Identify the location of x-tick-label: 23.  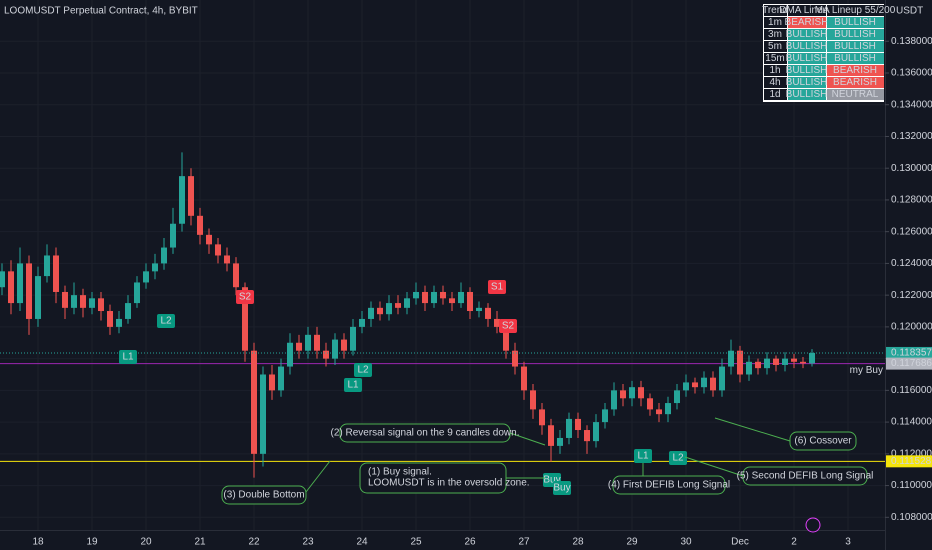
(308, 542).